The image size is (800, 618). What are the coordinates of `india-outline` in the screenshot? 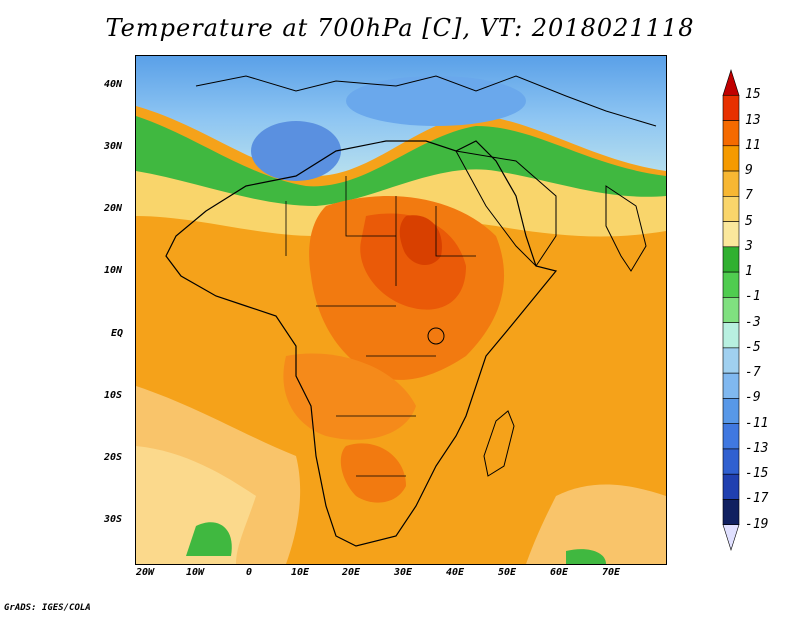 It's located at (626, 228).